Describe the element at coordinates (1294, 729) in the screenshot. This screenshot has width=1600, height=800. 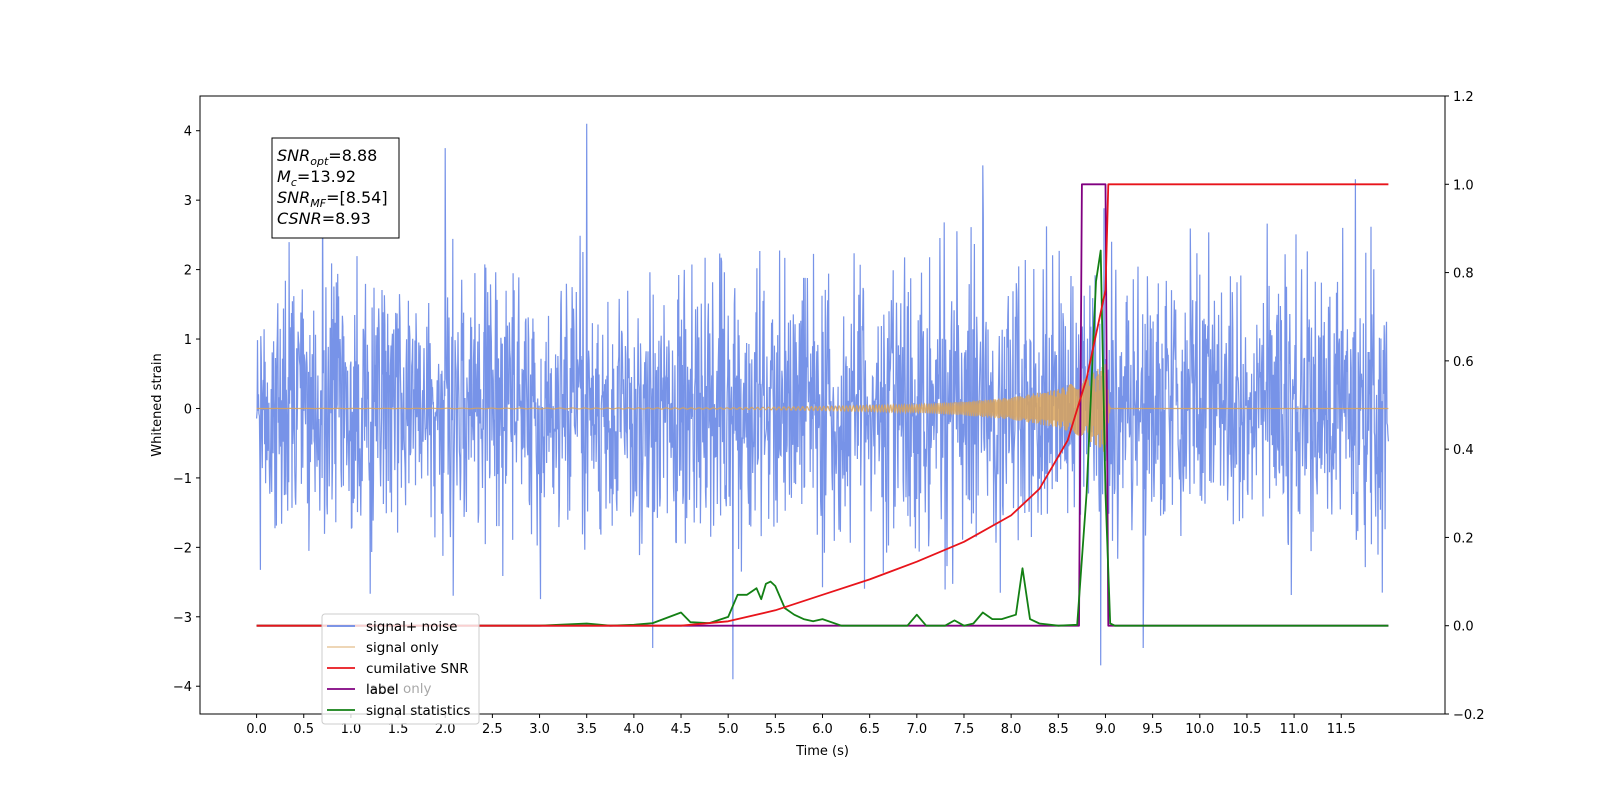
I see `x-tick-label: 11.0` at that location.